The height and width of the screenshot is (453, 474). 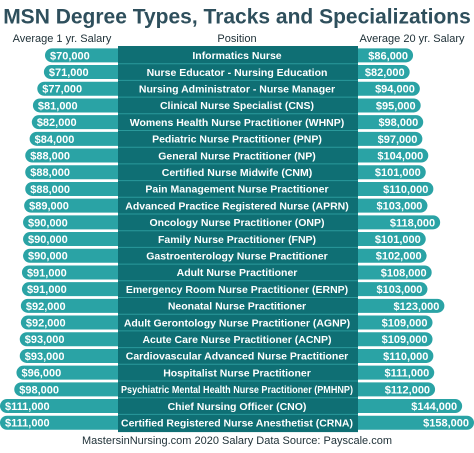 I want to click on value-label: $70,000, so click(x=70, y=56).